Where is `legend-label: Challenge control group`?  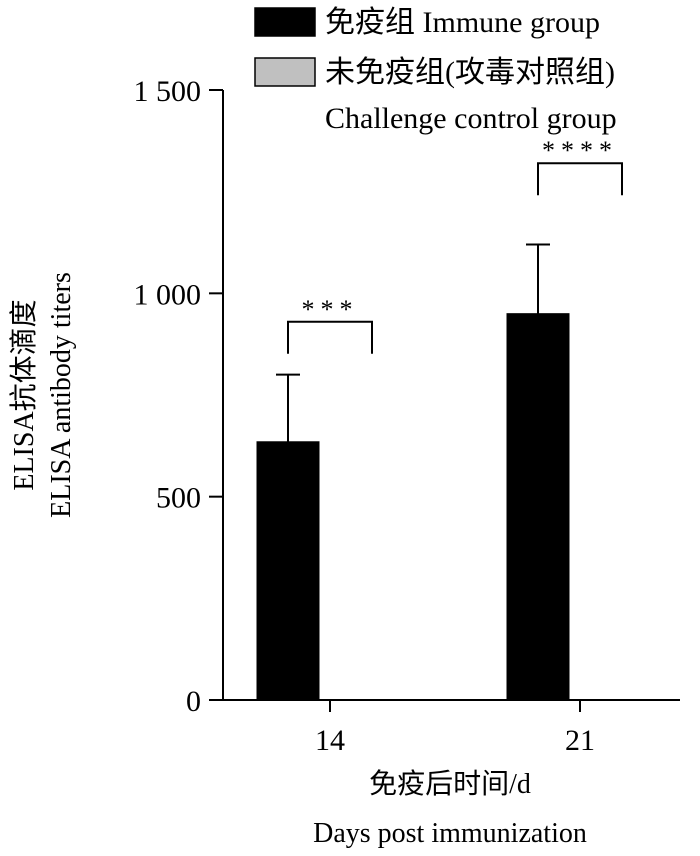 legend-label: Challenge control group is located at coordinates (471, 118).